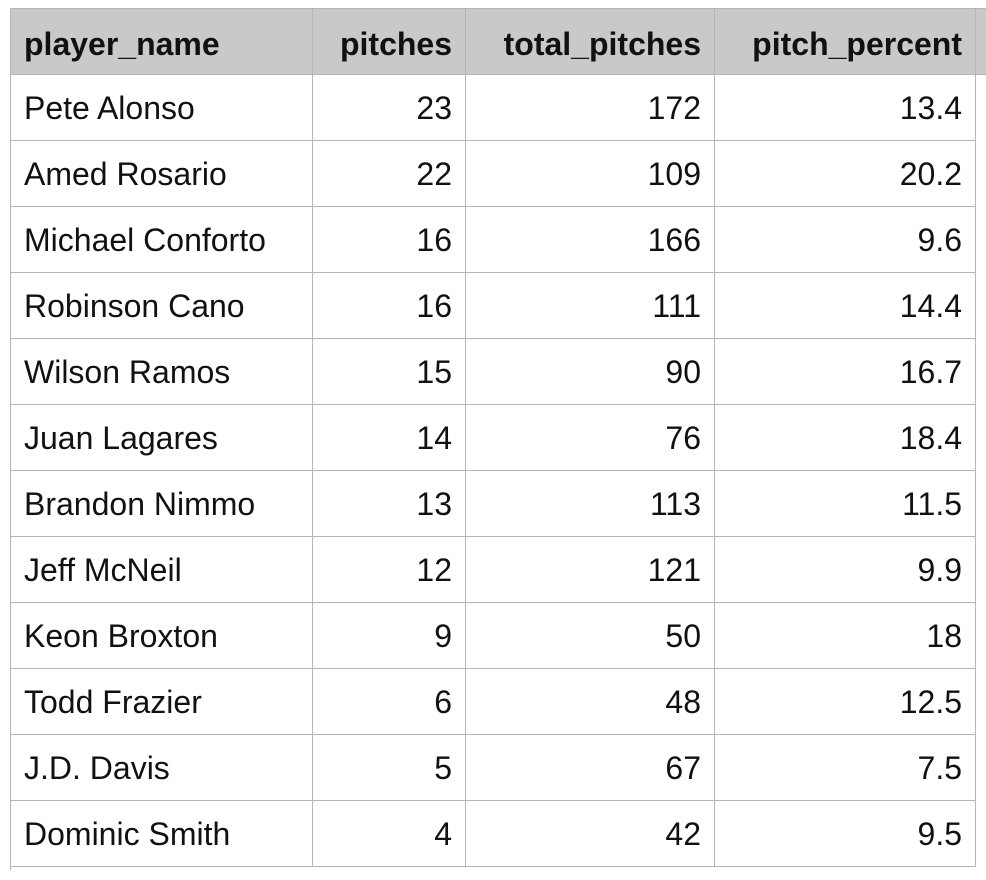 This screenshot has height=880, width=986. Describe the element at coordinates (845, 636) in the screenshot. I see `number-cell: 18` at that location.